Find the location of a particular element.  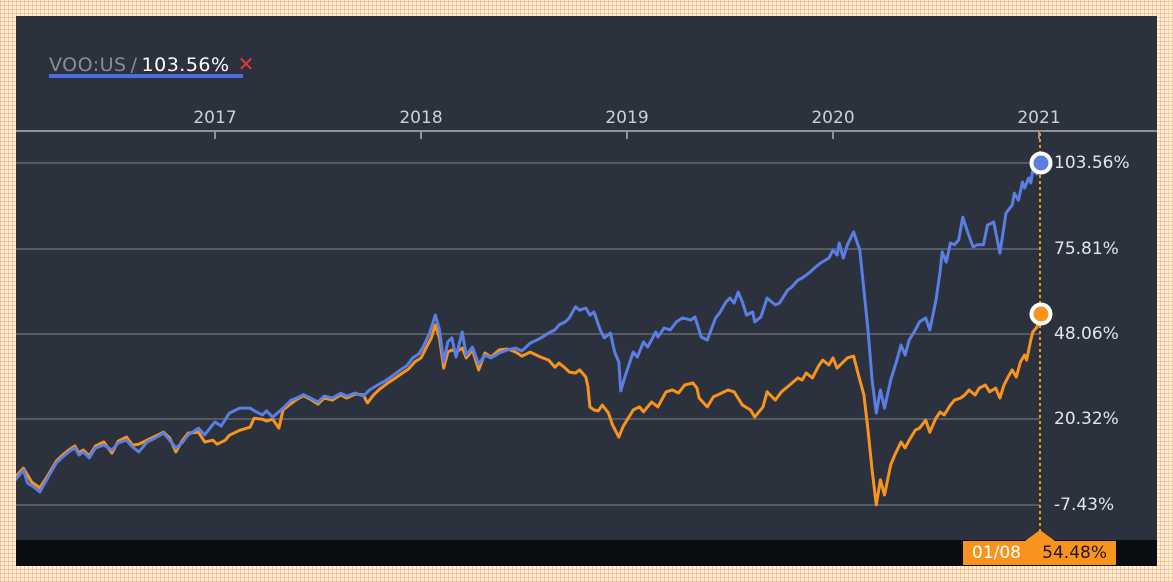

y-axis-percent-label: 103.56% is located at coordinates (1092, 163).